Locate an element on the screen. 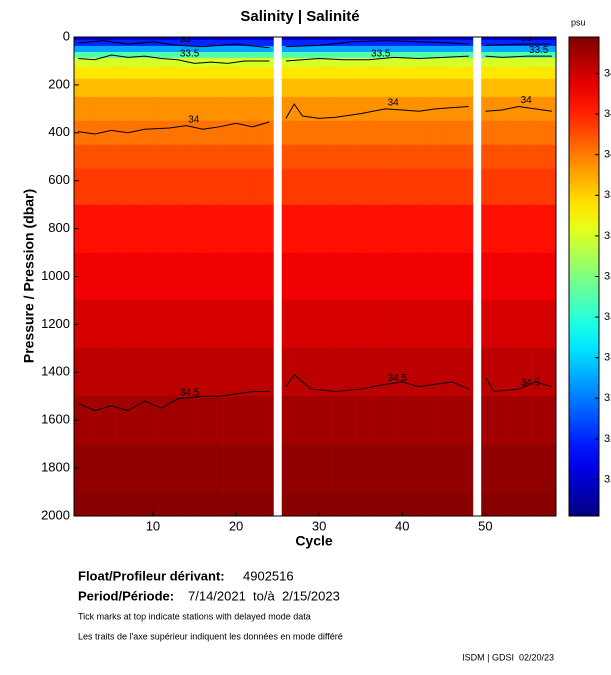 This screenshot has width=611, height=675. period-label: Period/Période: is located at coordinates (126, 595).